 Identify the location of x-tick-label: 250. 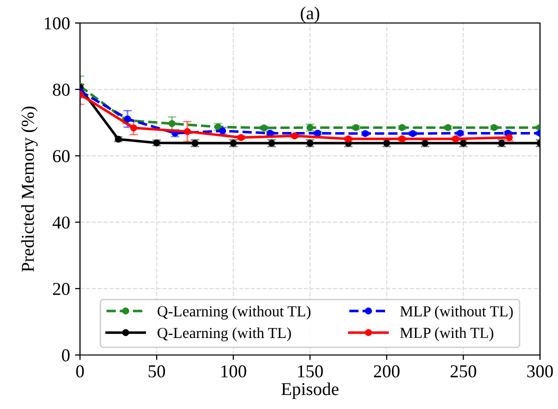
(463, 371).